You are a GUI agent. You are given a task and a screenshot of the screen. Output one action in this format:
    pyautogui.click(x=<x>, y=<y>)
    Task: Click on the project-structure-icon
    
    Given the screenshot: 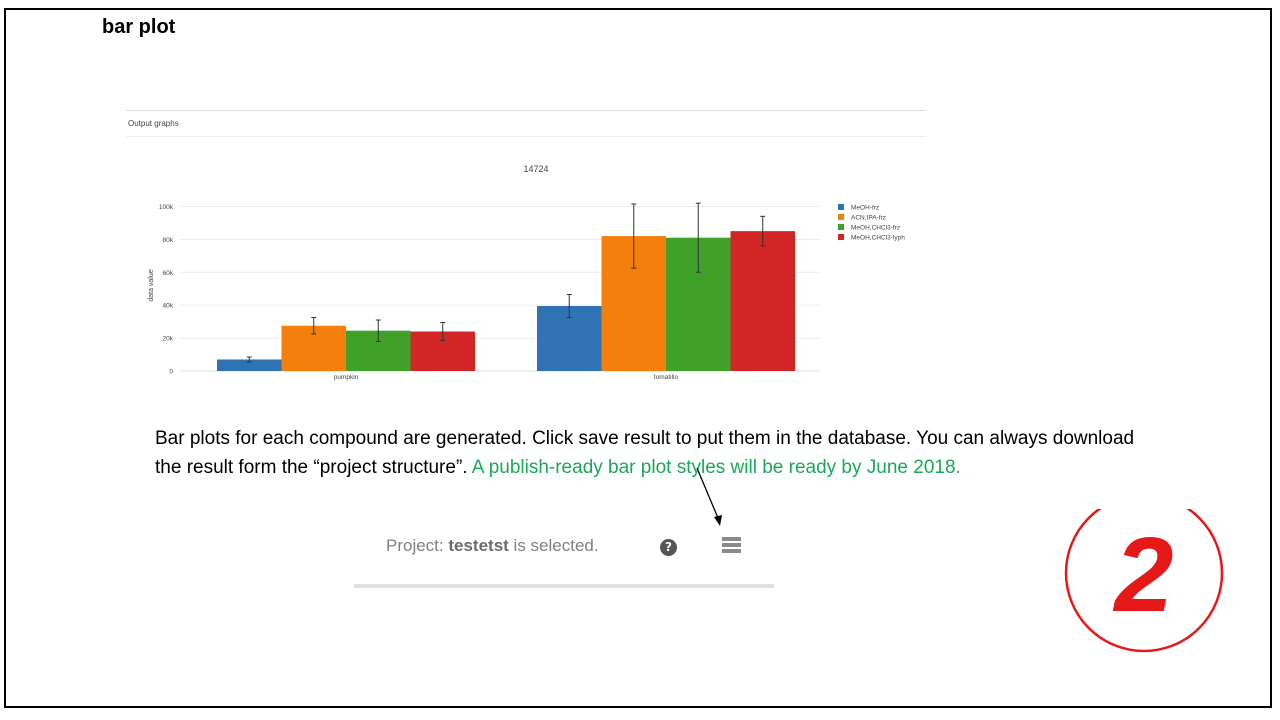 What is the action you would take?
    pyautogui.click(x=731, y=545)
    